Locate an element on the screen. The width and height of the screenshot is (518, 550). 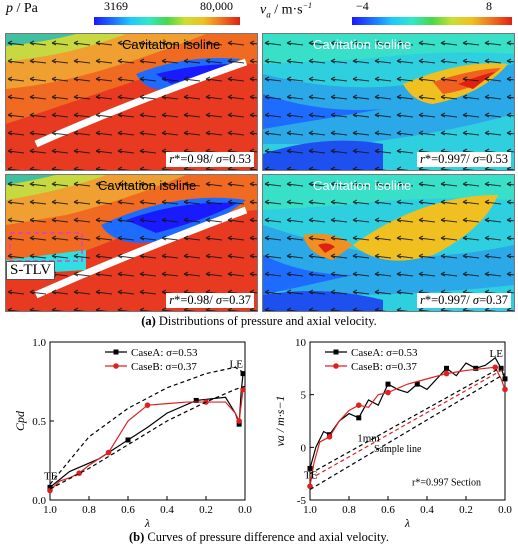
legend-entry: CaseB: σ=0.37 is located at coordinates (164, 367).